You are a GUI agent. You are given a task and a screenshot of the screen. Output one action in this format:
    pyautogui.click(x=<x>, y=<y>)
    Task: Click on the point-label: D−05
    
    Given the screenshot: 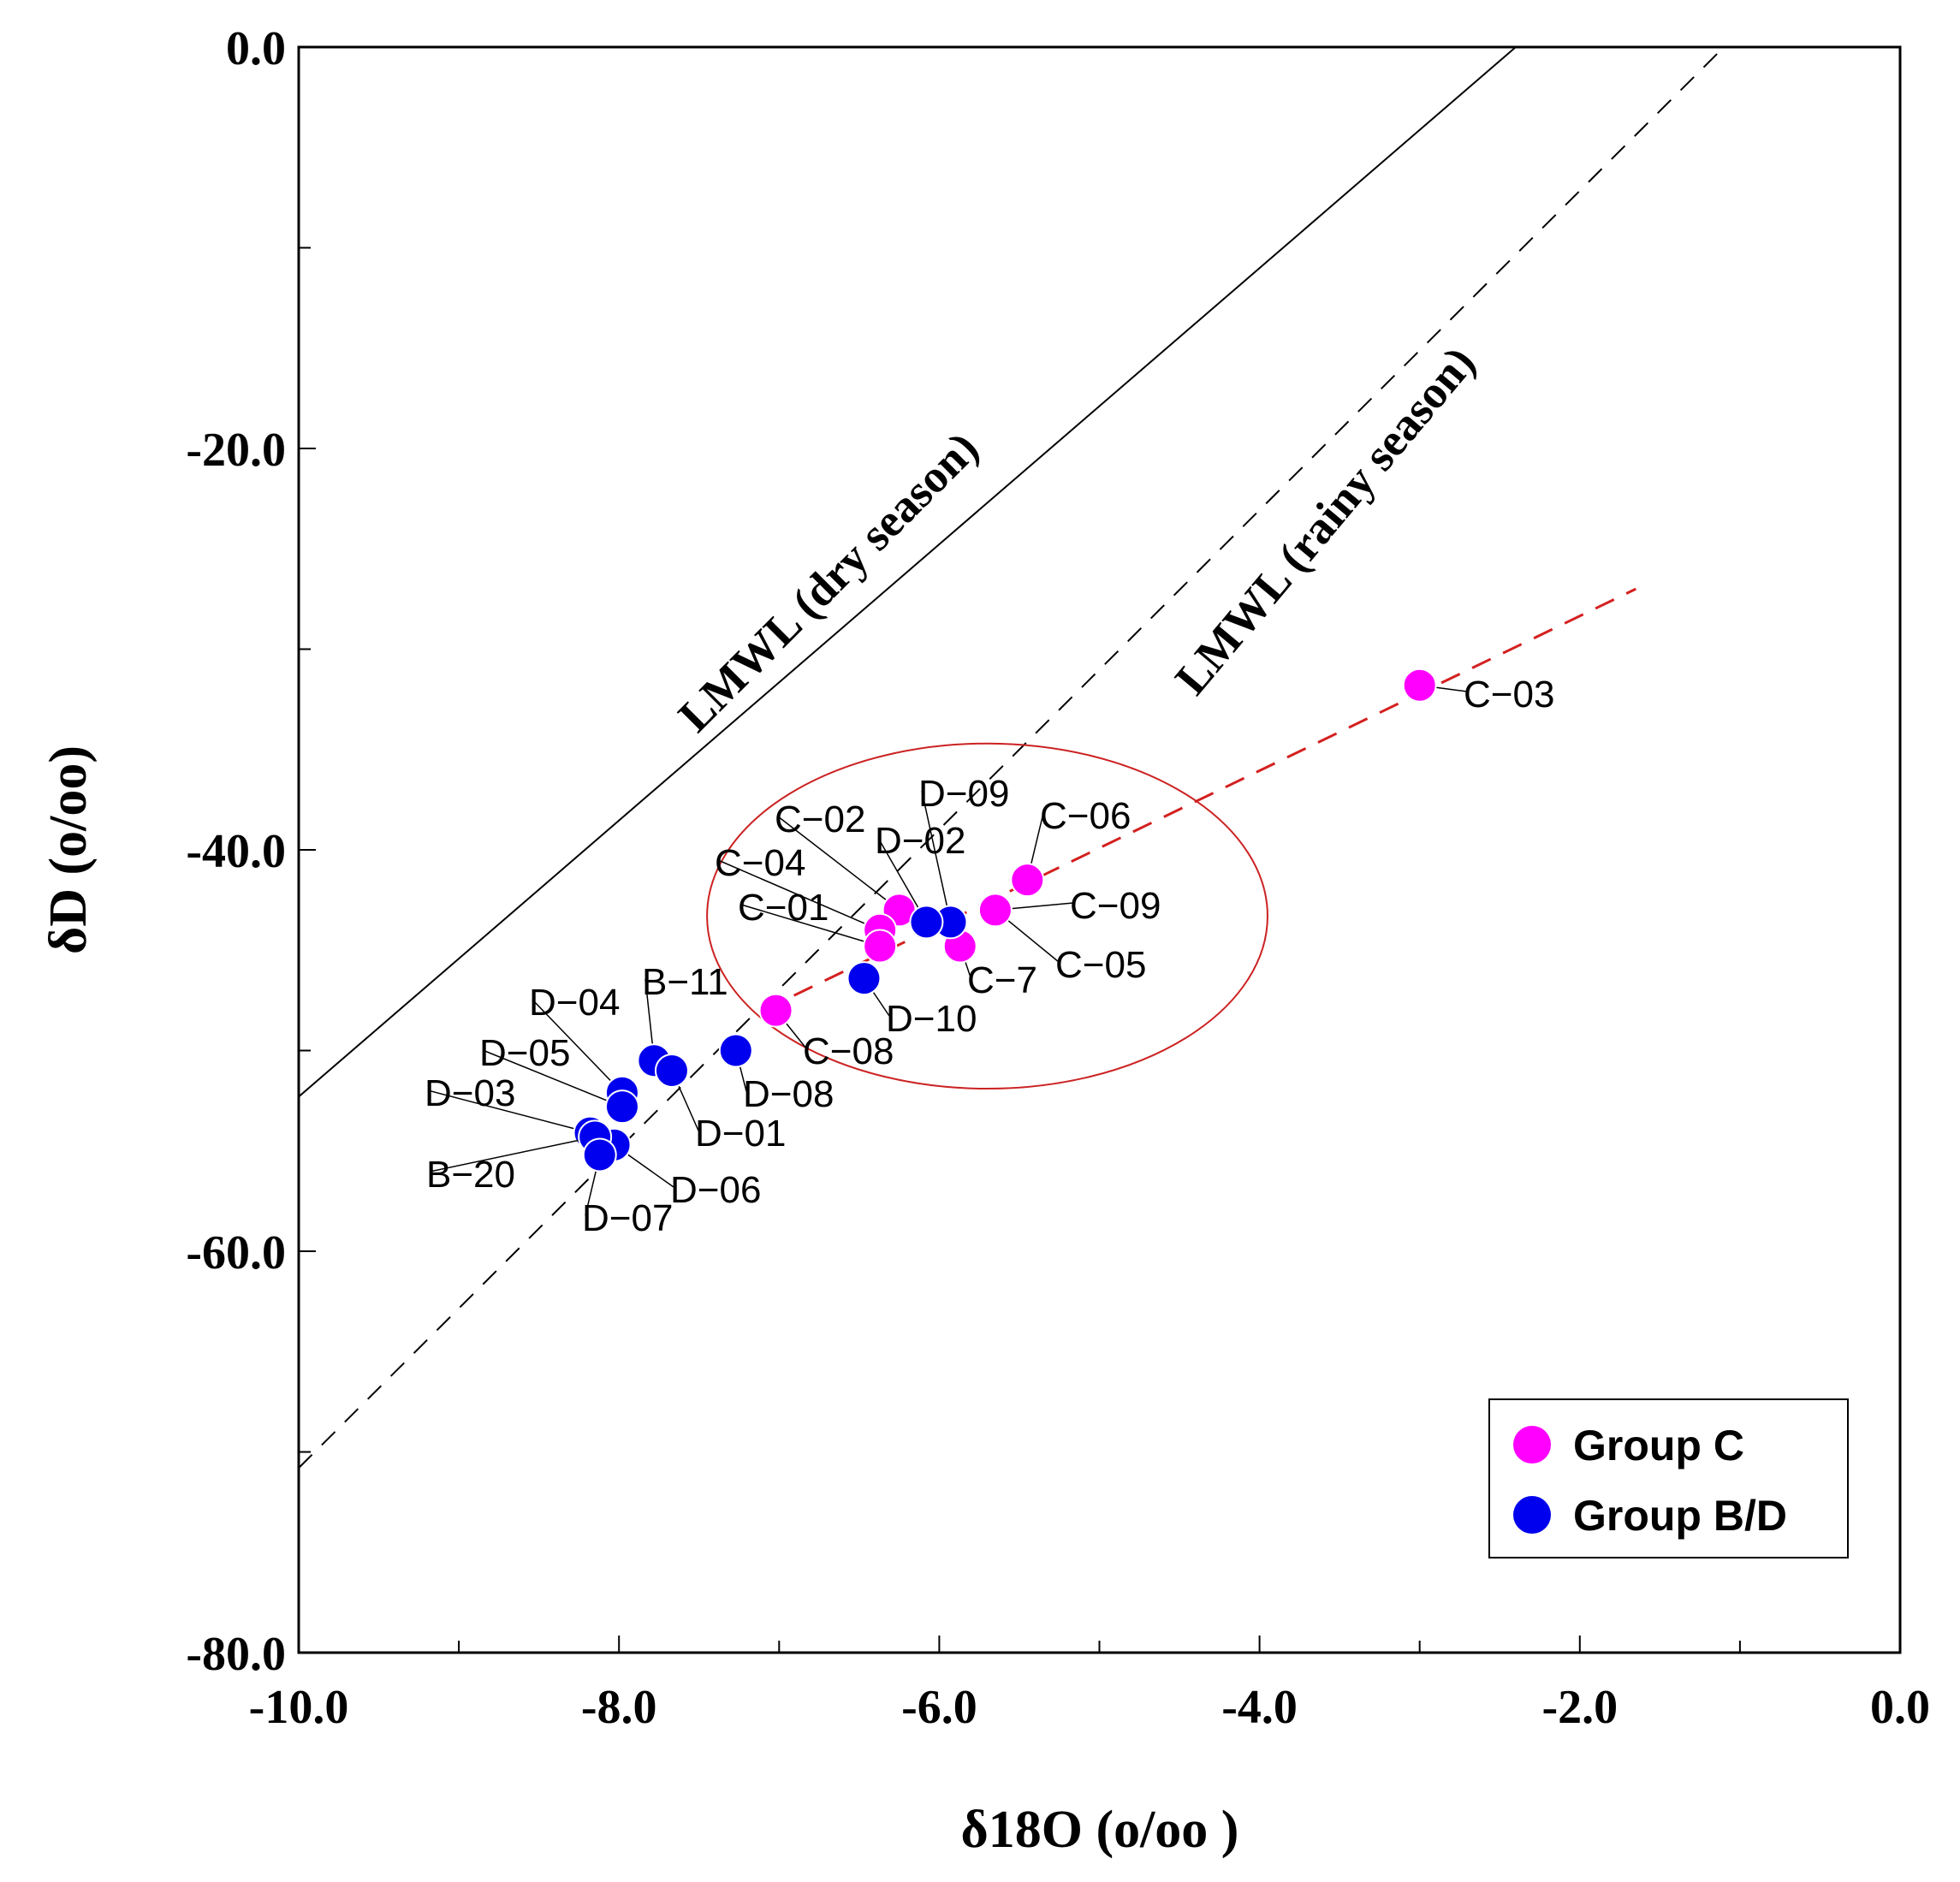 What is the action you would take?
    pyautogui.click(x=524, y=1053)
    